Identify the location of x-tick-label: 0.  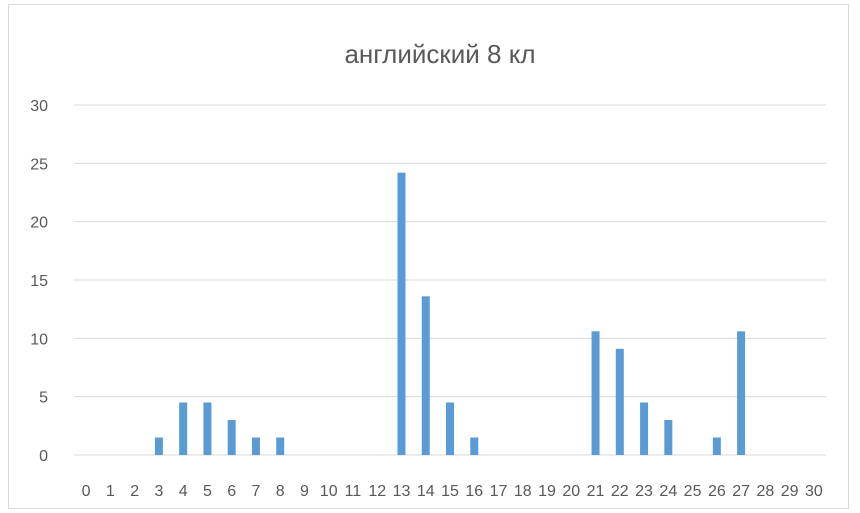
(86, 491).